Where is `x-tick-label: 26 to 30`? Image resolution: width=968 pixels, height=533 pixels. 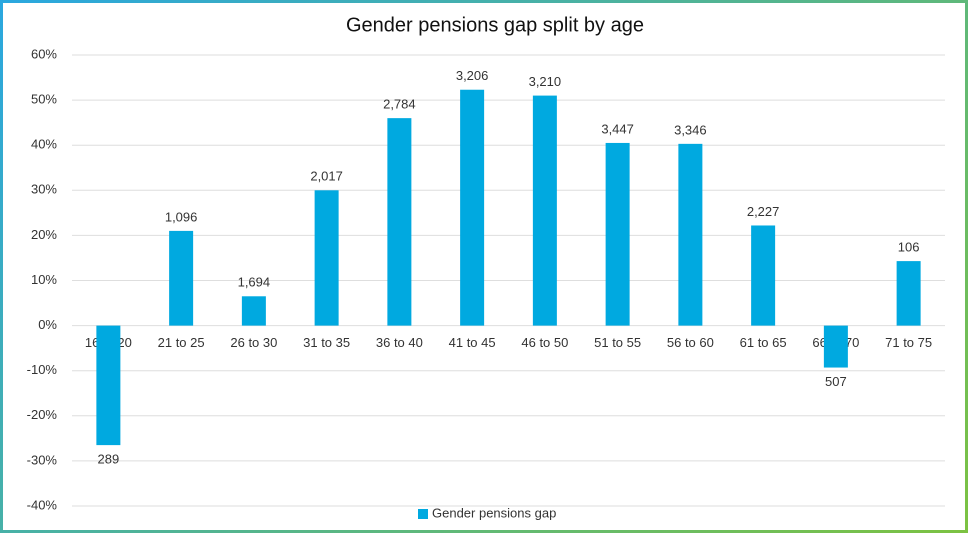 x-tick-label: 26 to 30 is located at coordinates (253, 342).